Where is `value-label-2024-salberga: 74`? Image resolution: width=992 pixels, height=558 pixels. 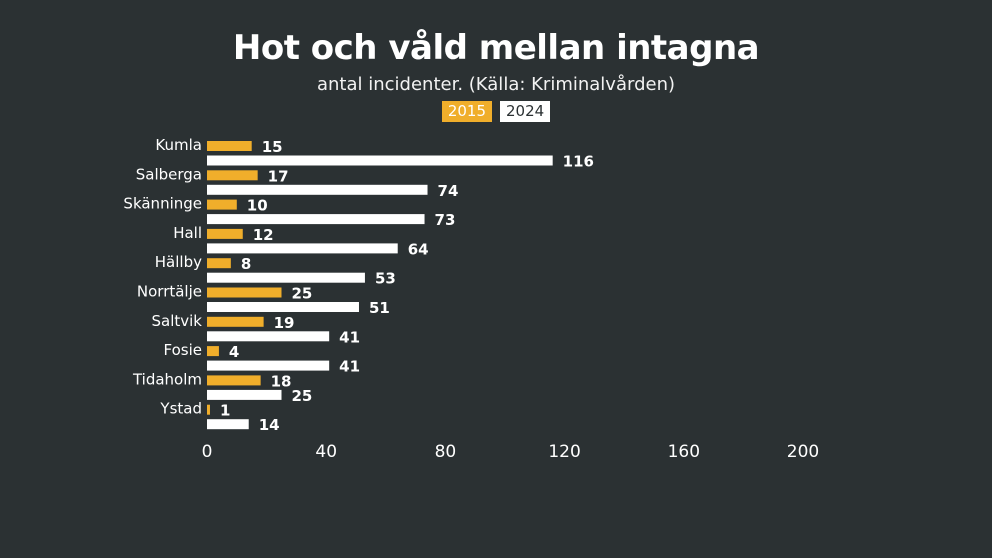 value-label-2024-salberga: 74 is located at coordinates (448, 191).